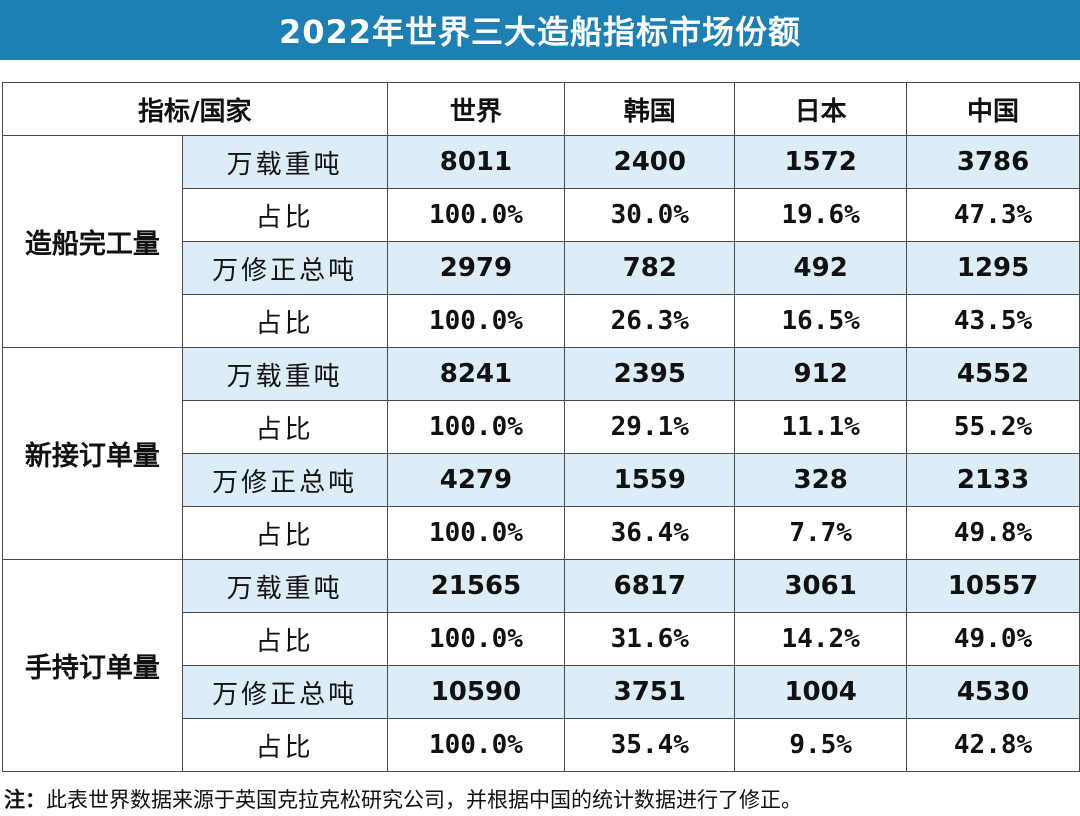  Describe the element at coordinates (993, 162) in the screenshot. I see `value-cell-china: 3786` at that location.